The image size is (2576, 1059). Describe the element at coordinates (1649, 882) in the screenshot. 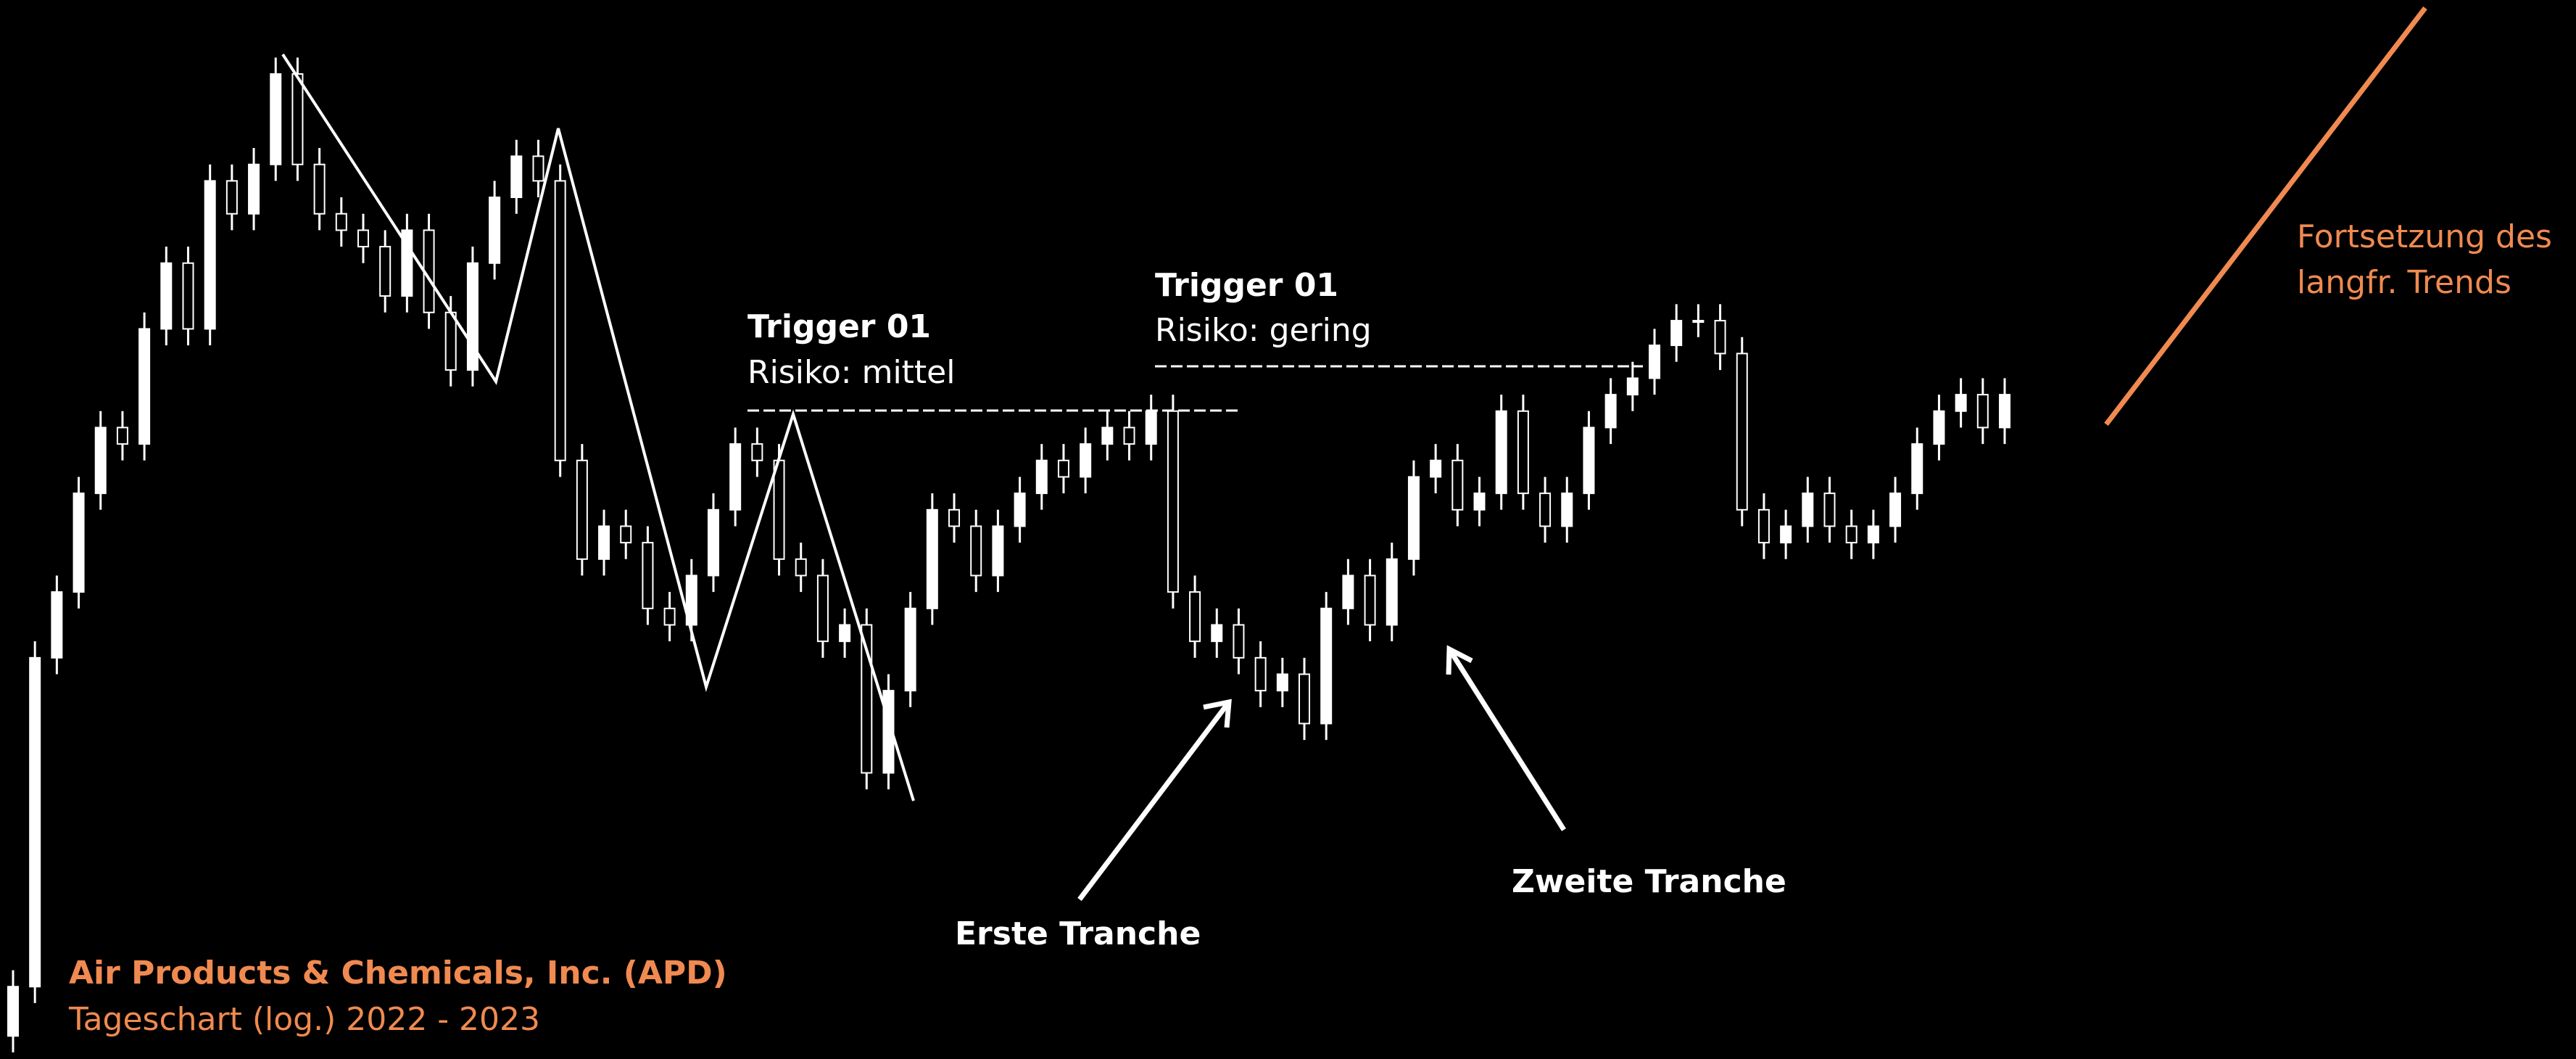

I see `annotation: Zweite Tranche` at that location.